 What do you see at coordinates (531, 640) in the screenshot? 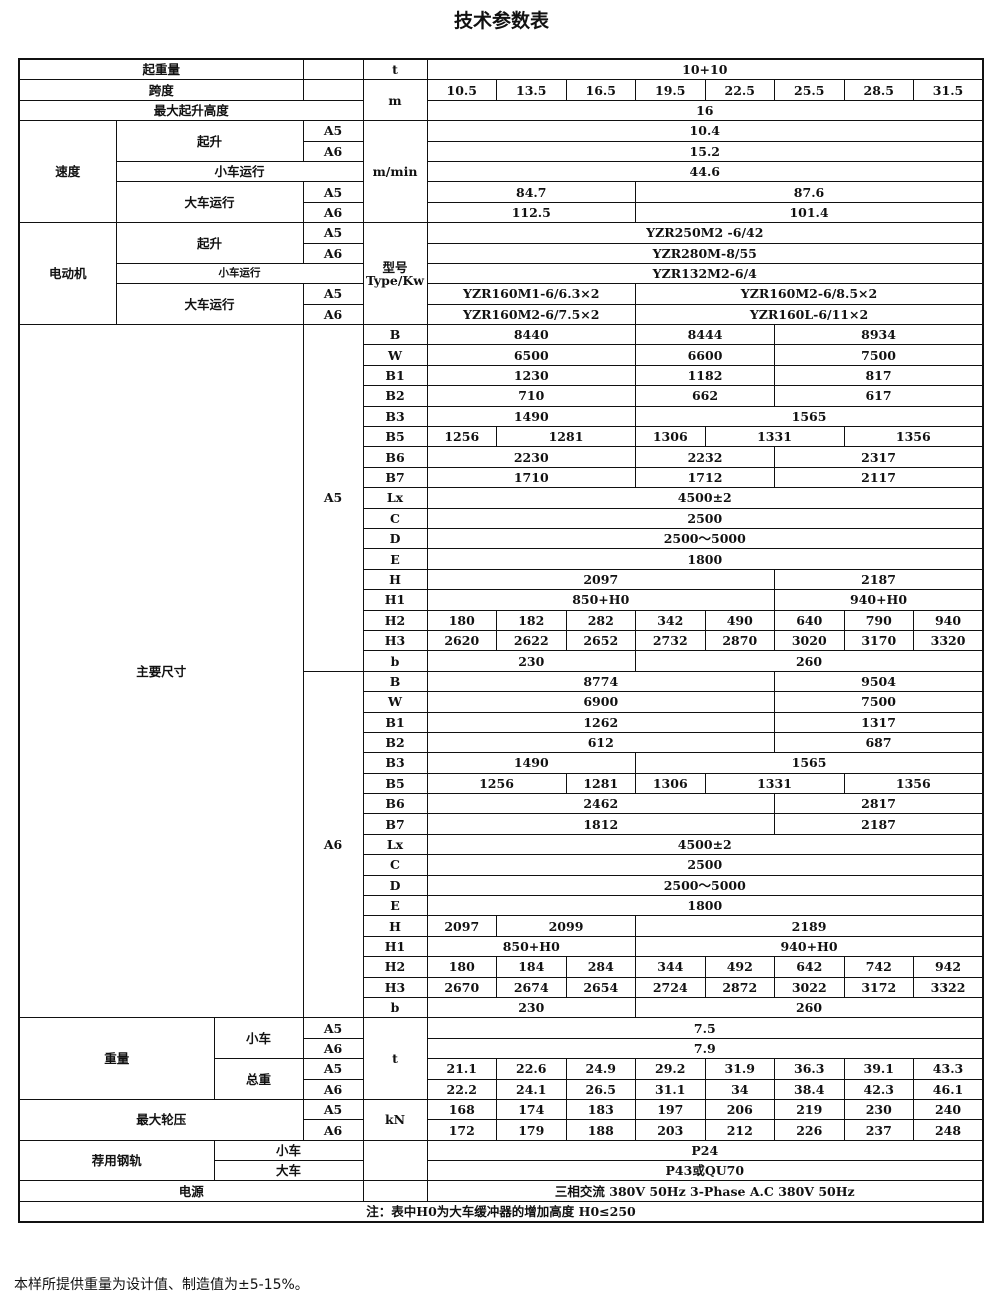
I see `value-cell: 2622` at bounding box center [531, 640].